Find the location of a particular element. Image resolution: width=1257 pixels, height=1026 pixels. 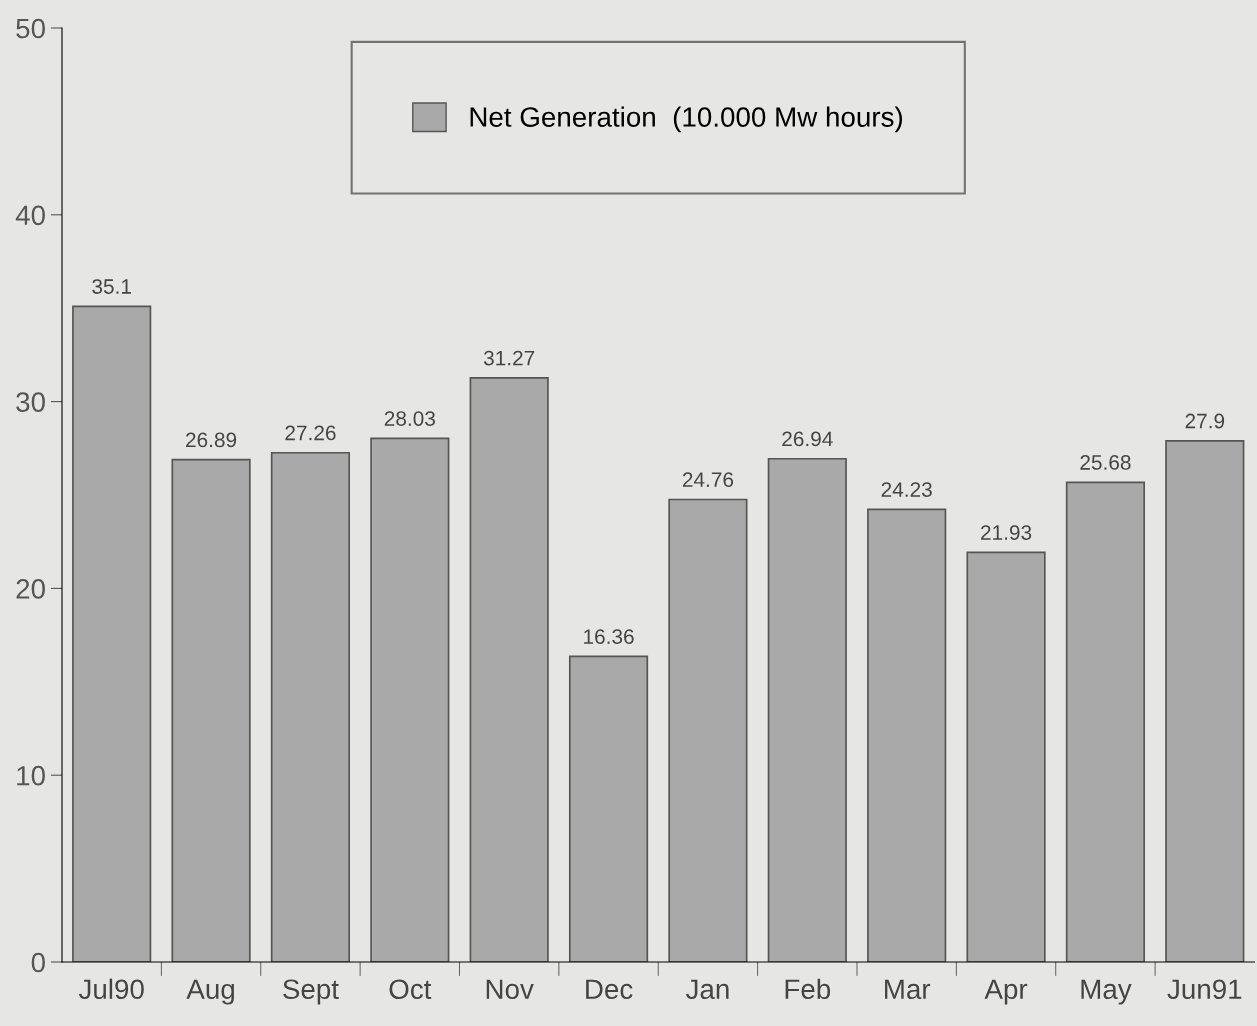

x-tick-label: Mar is located at coordinates (908, 989).